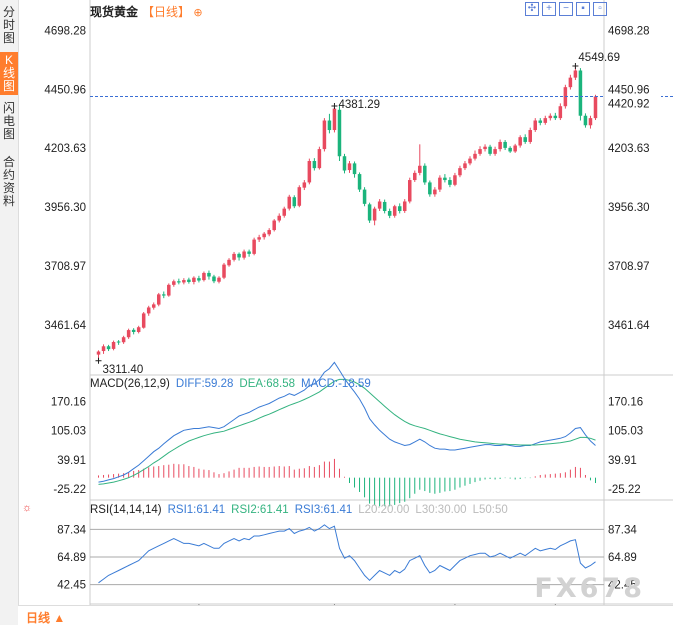 This screenshot has width=673, height=626. Describe the element at coordinates (114, 12) in the screenshot. I see `instrument-title: 现货黄金` at that location.